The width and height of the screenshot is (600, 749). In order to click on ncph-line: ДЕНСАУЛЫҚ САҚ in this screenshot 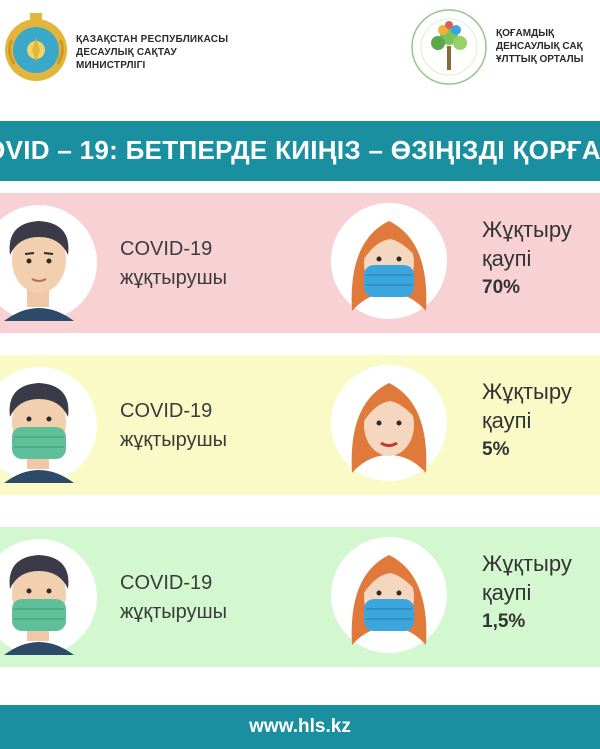, I will do `click(539, 46)`.